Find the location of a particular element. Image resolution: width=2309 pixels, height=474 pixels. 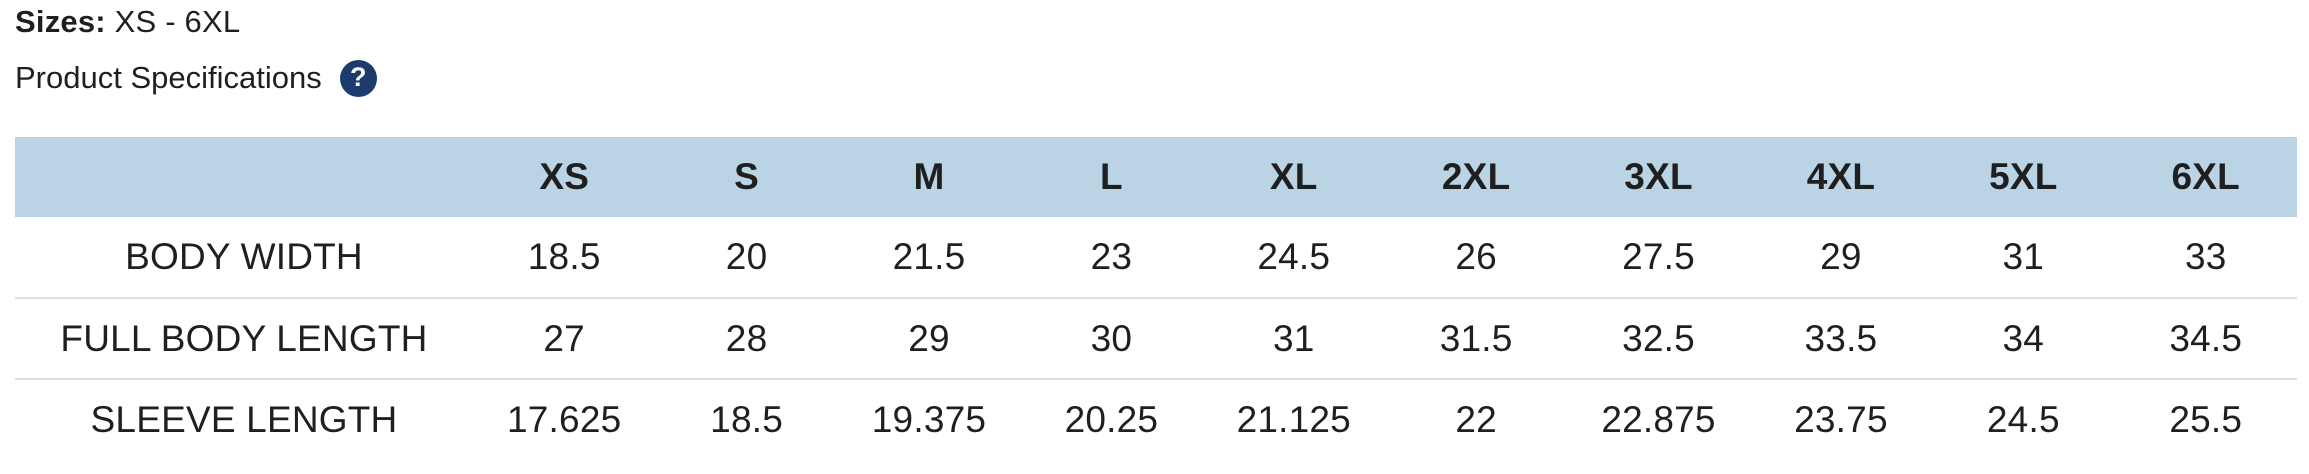

table-cell: 23.75 is located at coordinates (1841, 419).